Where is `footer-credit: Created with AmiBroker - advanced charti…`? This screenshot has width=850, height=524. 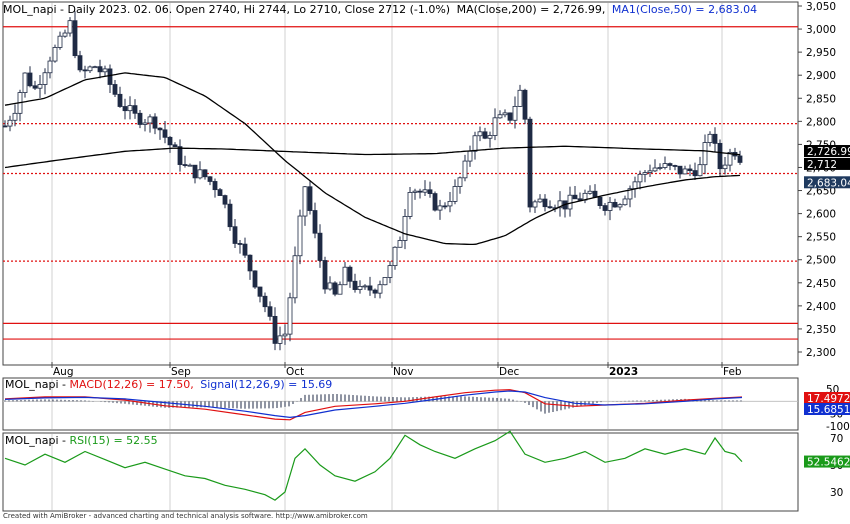 footer-credit: Created with AmiBroker - advanced charti… is located at coordinates (185, 516).